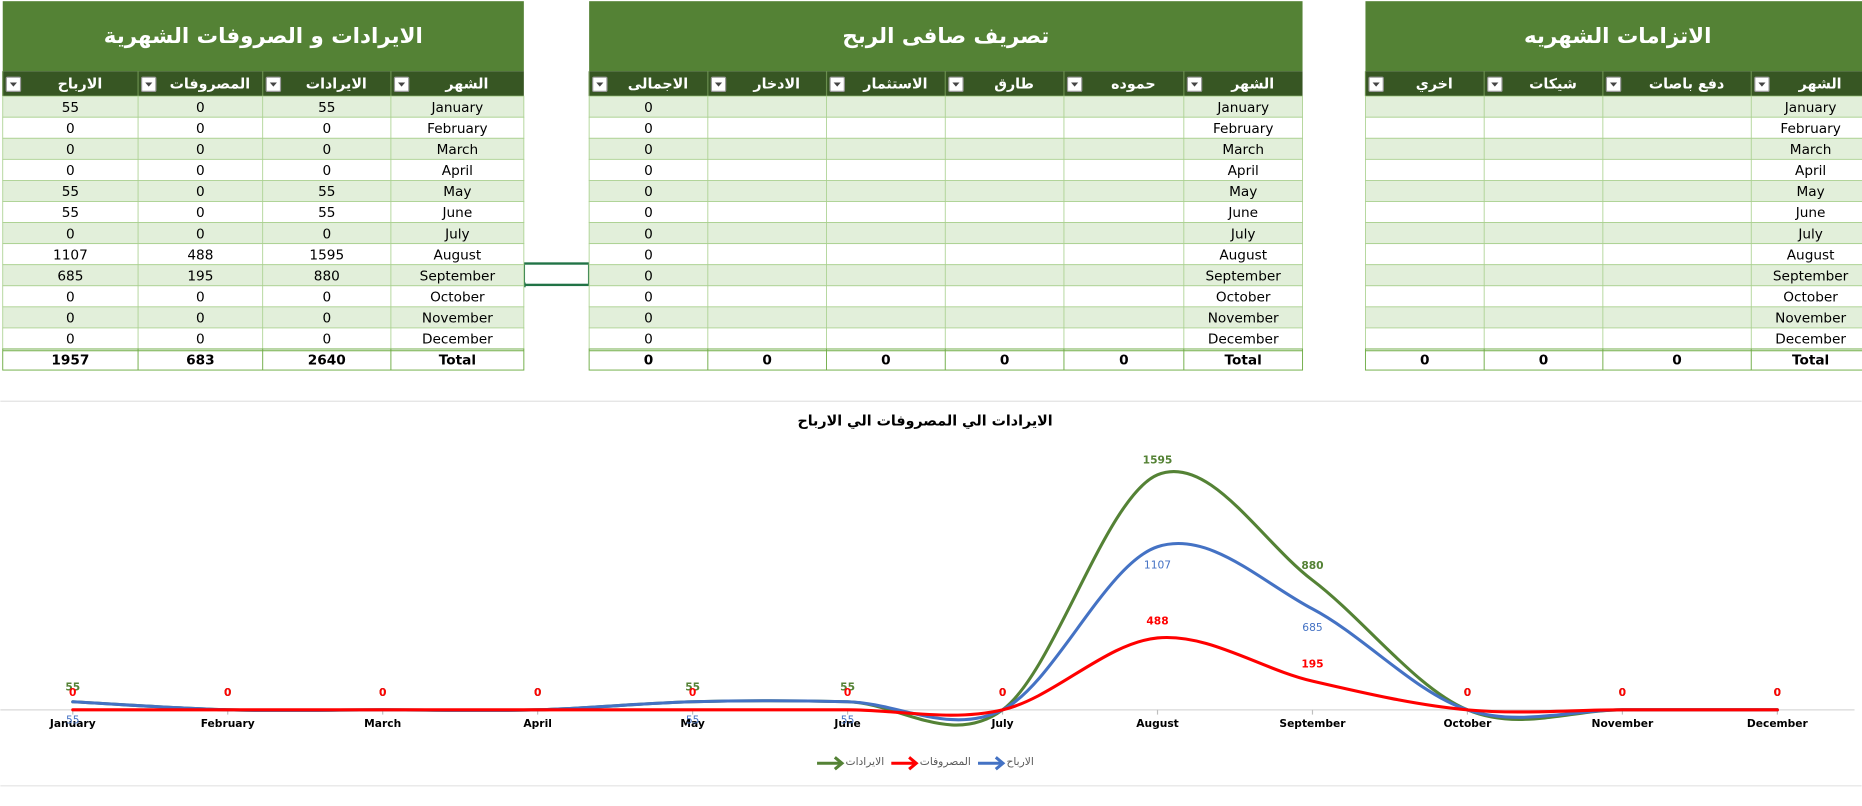 The width and height of the screenshot is (1862, 806). I want to click on data-label: 685, so click(1312, 627).